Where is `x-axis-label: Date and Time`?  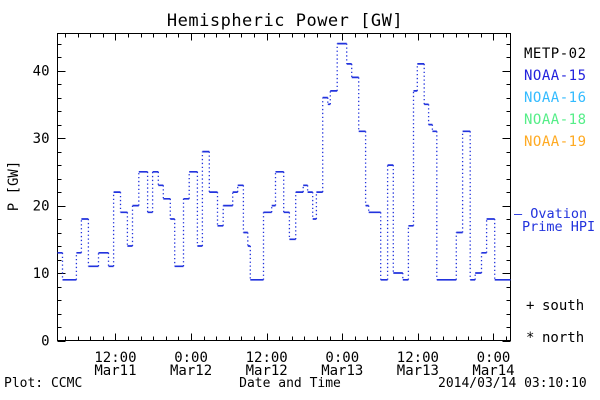
x-axis-label: Date and Time is located at coordinates (290, 383).